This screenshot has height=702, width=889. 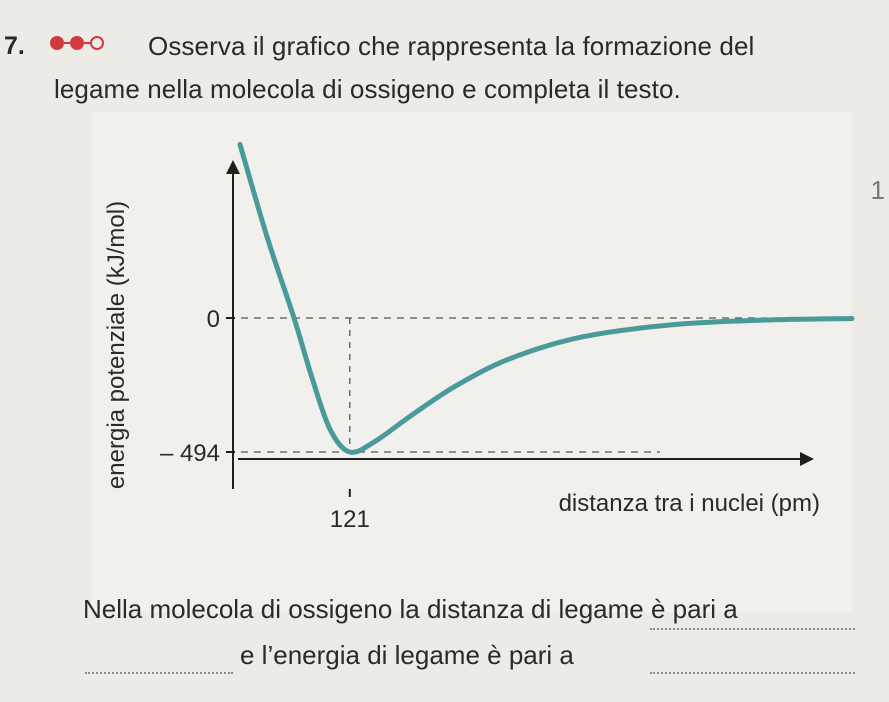 What do you see at coordinates (877, 190) in the screenshot?
I see `side-margin-mark: 1` at bounding box center [877, 190].